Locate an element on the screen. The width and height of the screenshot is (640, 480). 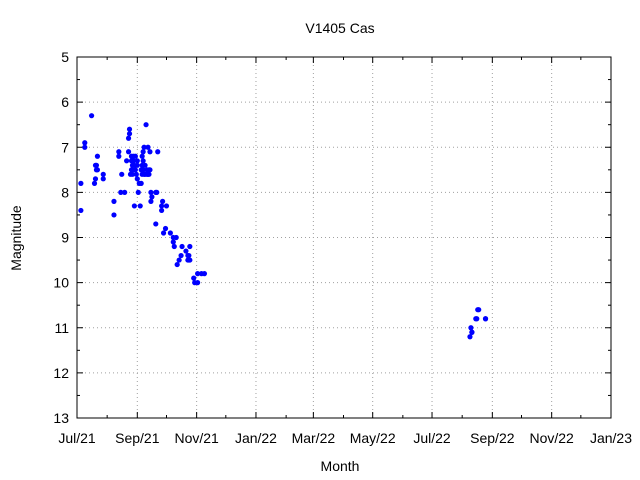
y-tick-label: 7 is located at coordinates (65, 147).